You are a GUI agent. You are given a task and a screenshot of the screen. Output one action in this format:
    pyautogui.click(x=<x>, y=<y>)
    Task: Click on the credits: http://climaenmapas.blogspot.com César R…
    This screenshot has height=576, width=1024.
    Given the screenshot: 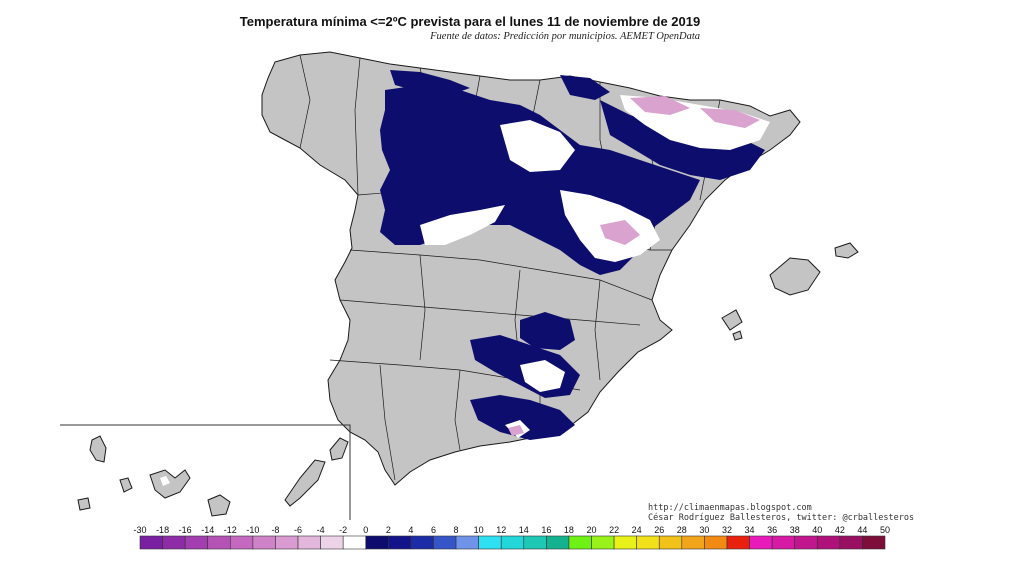 What is the action you would take?
    pyautogui.click(x=781, y=513)
    